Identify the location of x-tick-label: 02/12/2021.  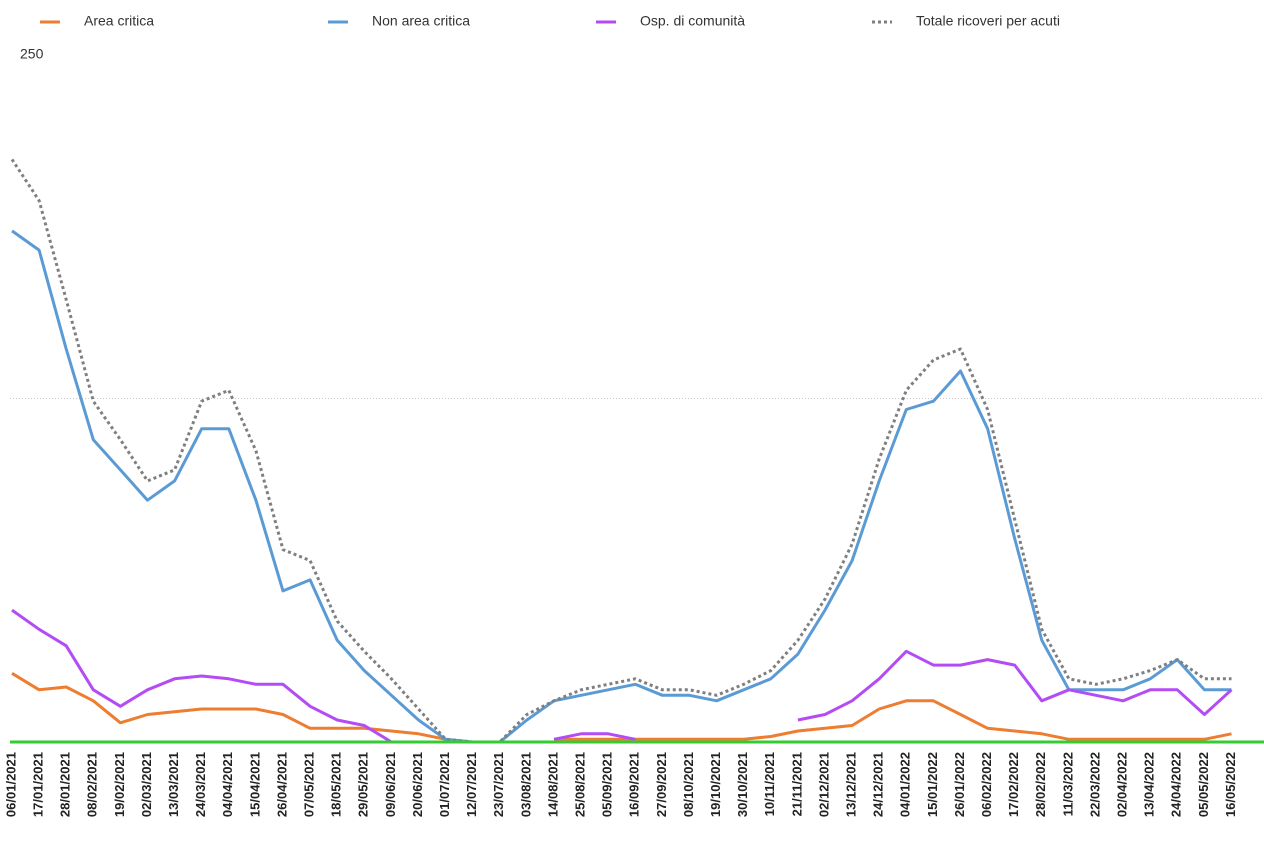
(823, 784).